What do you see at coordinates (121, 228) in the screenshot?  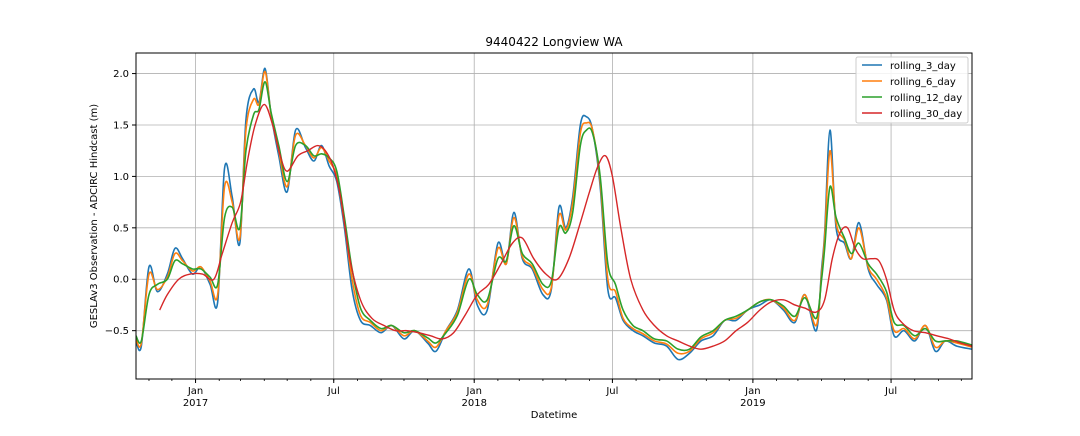 I see `y-tick-label: 0.5` at bounding box center [121, 228].